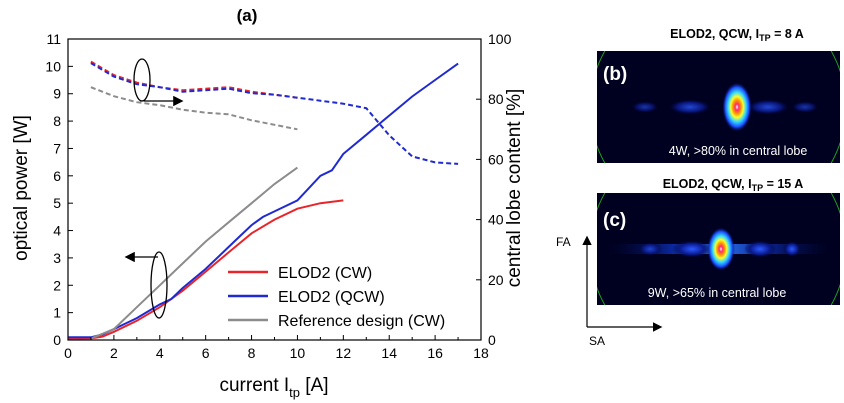 Image resolution: width=844 pixels, height=403 pixels. Describe the element at coordinates (500, 39) in the screenshot. I see `y2-tick-label: 100` at that location.